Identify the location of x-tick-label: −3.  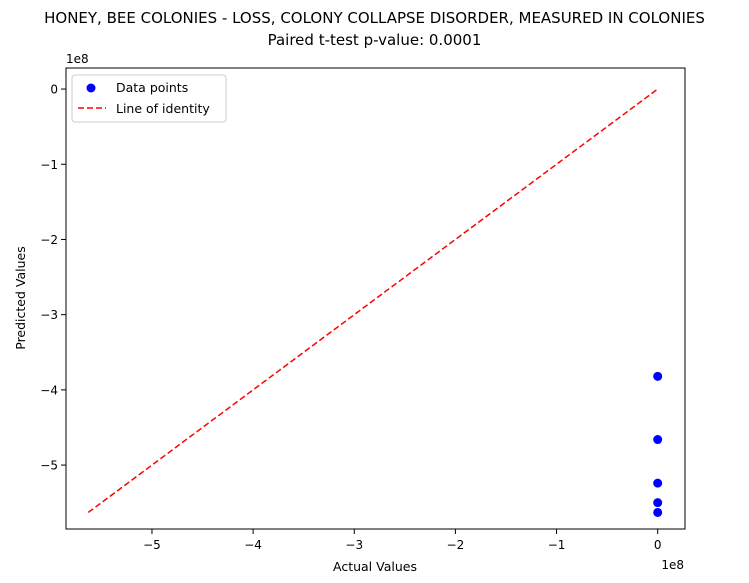
(354, 545).